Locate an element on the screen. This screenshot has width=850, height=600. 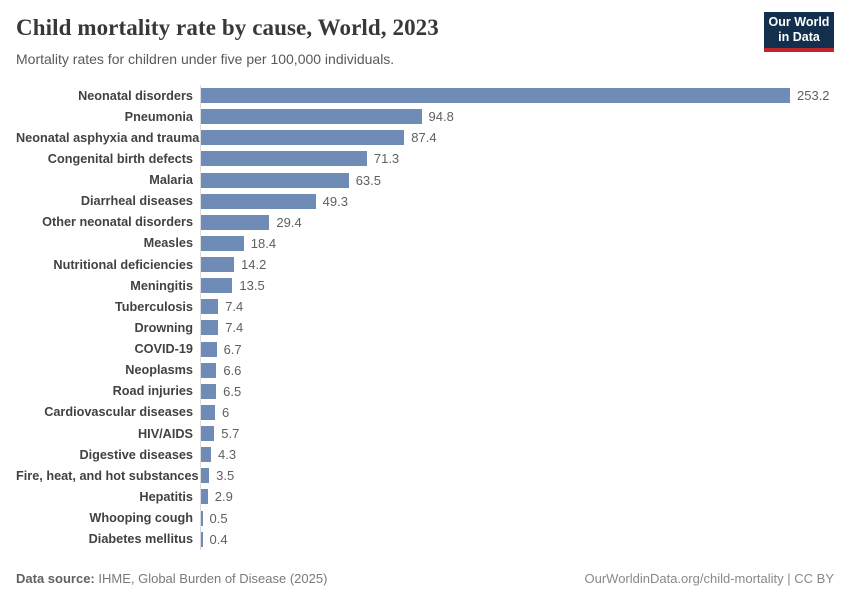
category-label: Malaria is located at coordinates (171, 180).